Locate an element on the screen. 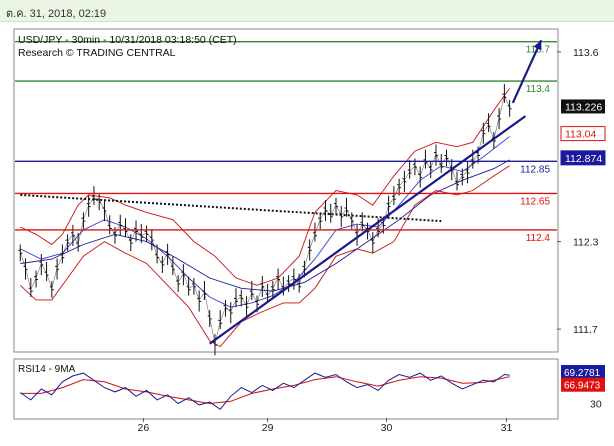 This screenshot has width=614, height=446. rsi-title: RSI14 - 9MA is located at coordinates (47, 369).